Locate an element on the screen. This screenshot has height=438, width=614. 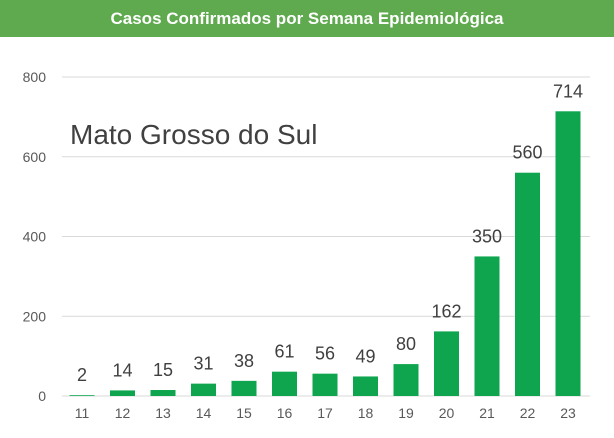
x-axis: 11 12 13 14 15 16 17 18 19 20 21 22 23 is located at coordinates (325, 413).